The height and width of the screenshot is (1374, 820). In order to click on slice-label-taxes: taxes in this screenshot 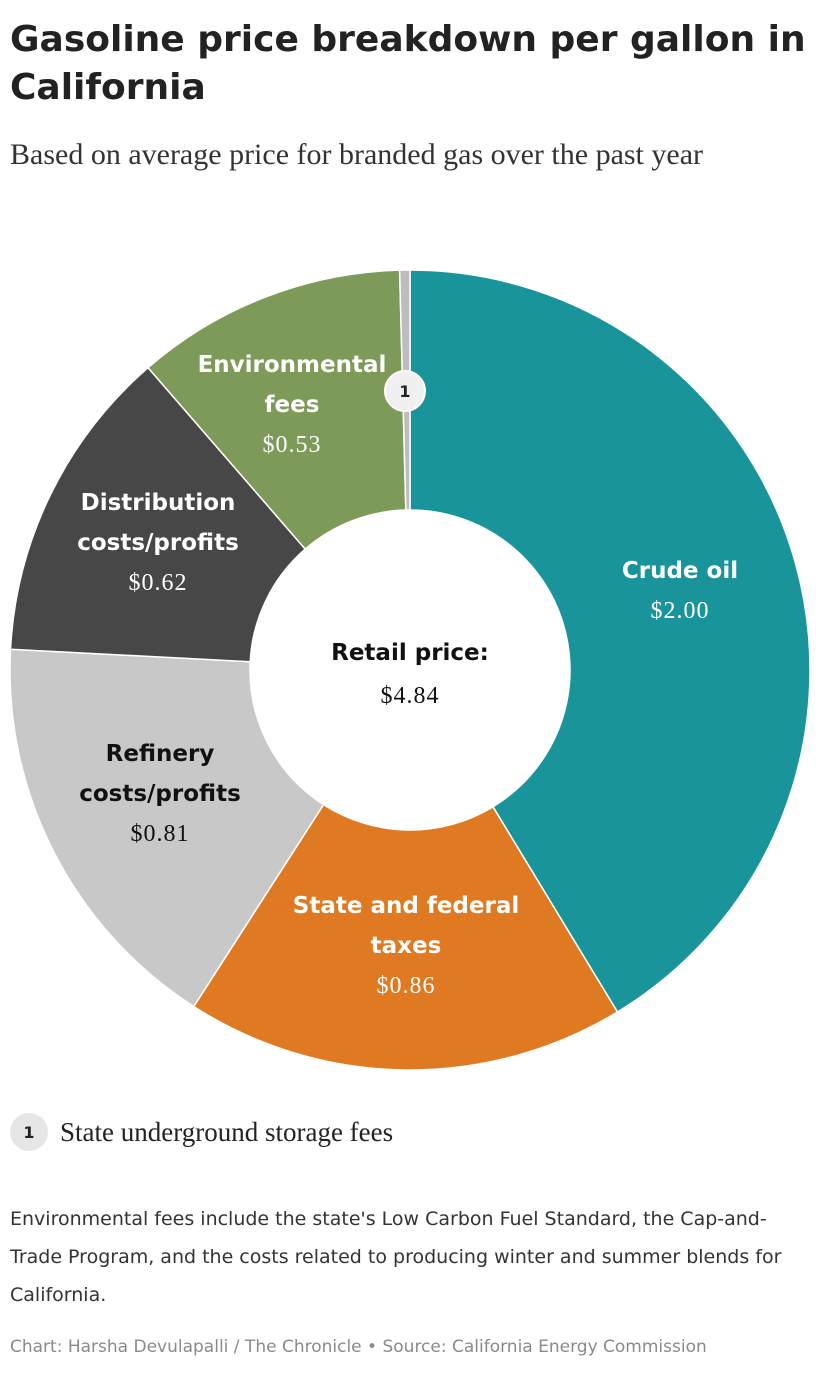, I will do `click(406, 946)`.